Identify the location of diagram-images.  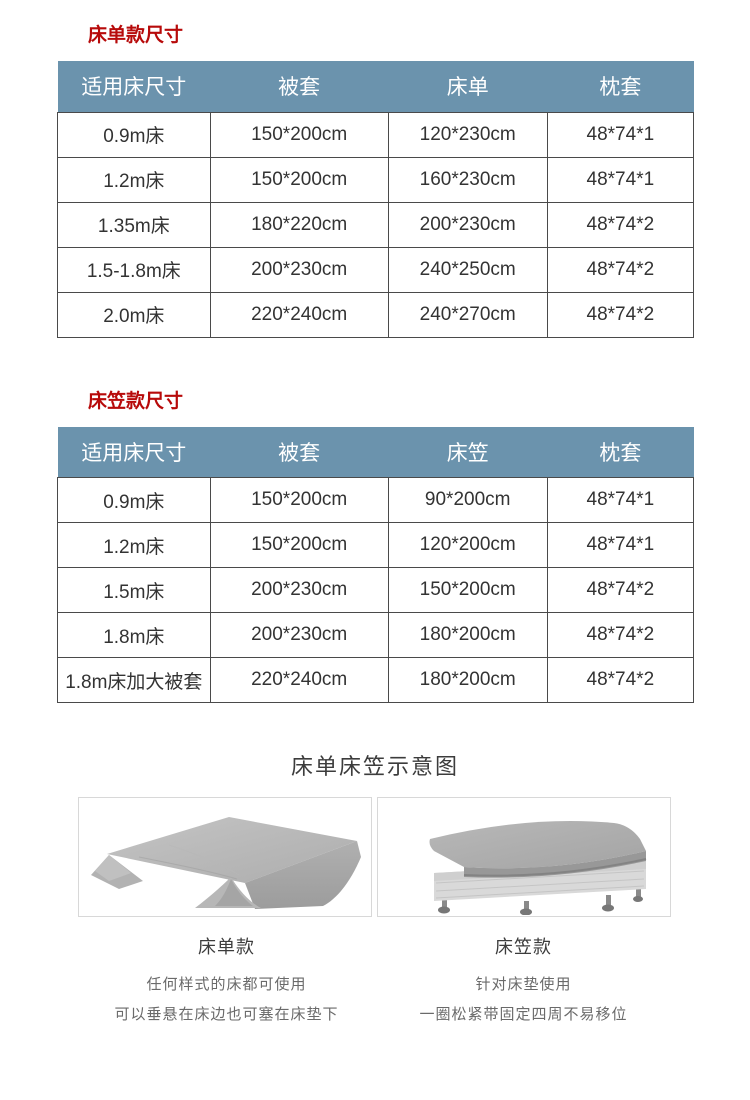
(375, 857).